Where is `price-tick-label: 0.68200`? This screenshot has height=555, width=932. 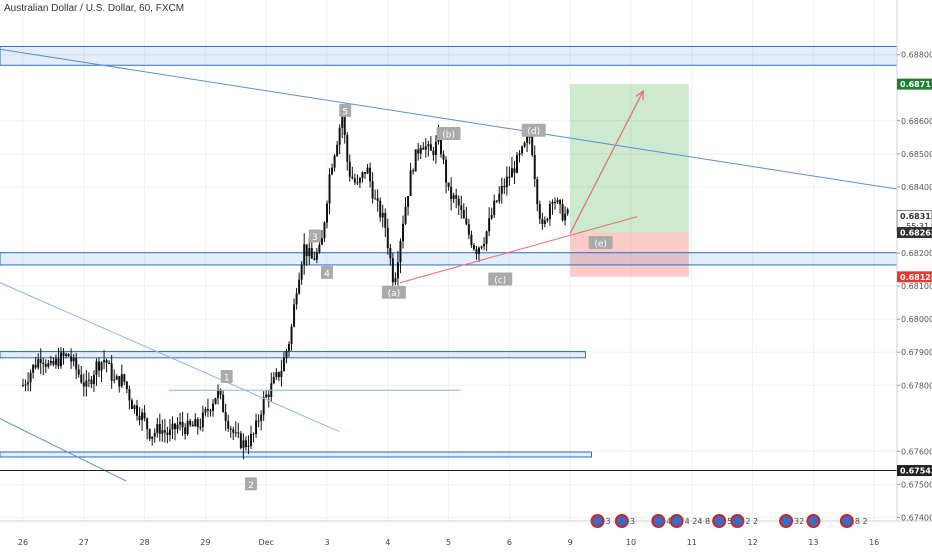
price-tick-label: 0.68200 is located at coordinates (916, 253).